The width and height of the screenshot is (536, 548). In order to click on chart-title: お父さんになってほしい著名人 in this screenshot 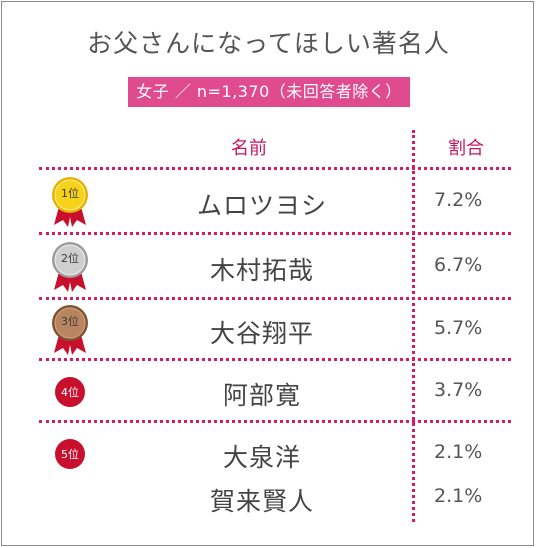, I will do `click(268, 43)`.